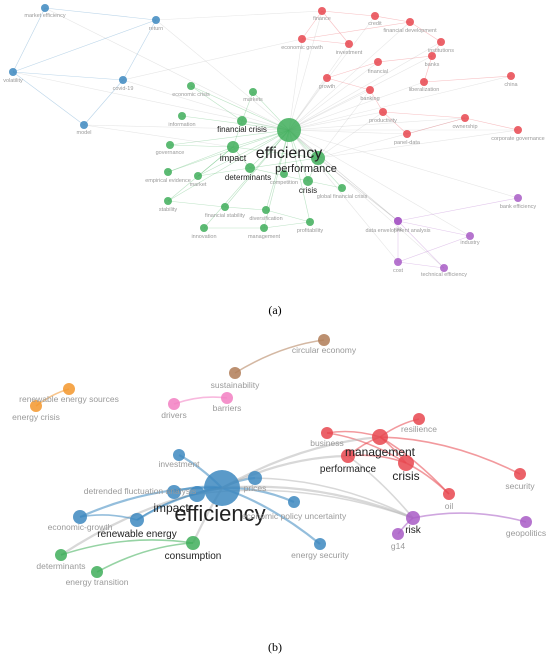  What do you see at coordinates (310, 231) in the screenshot?
I see `label-profitability: profitability` at bounding box center [310, 231].